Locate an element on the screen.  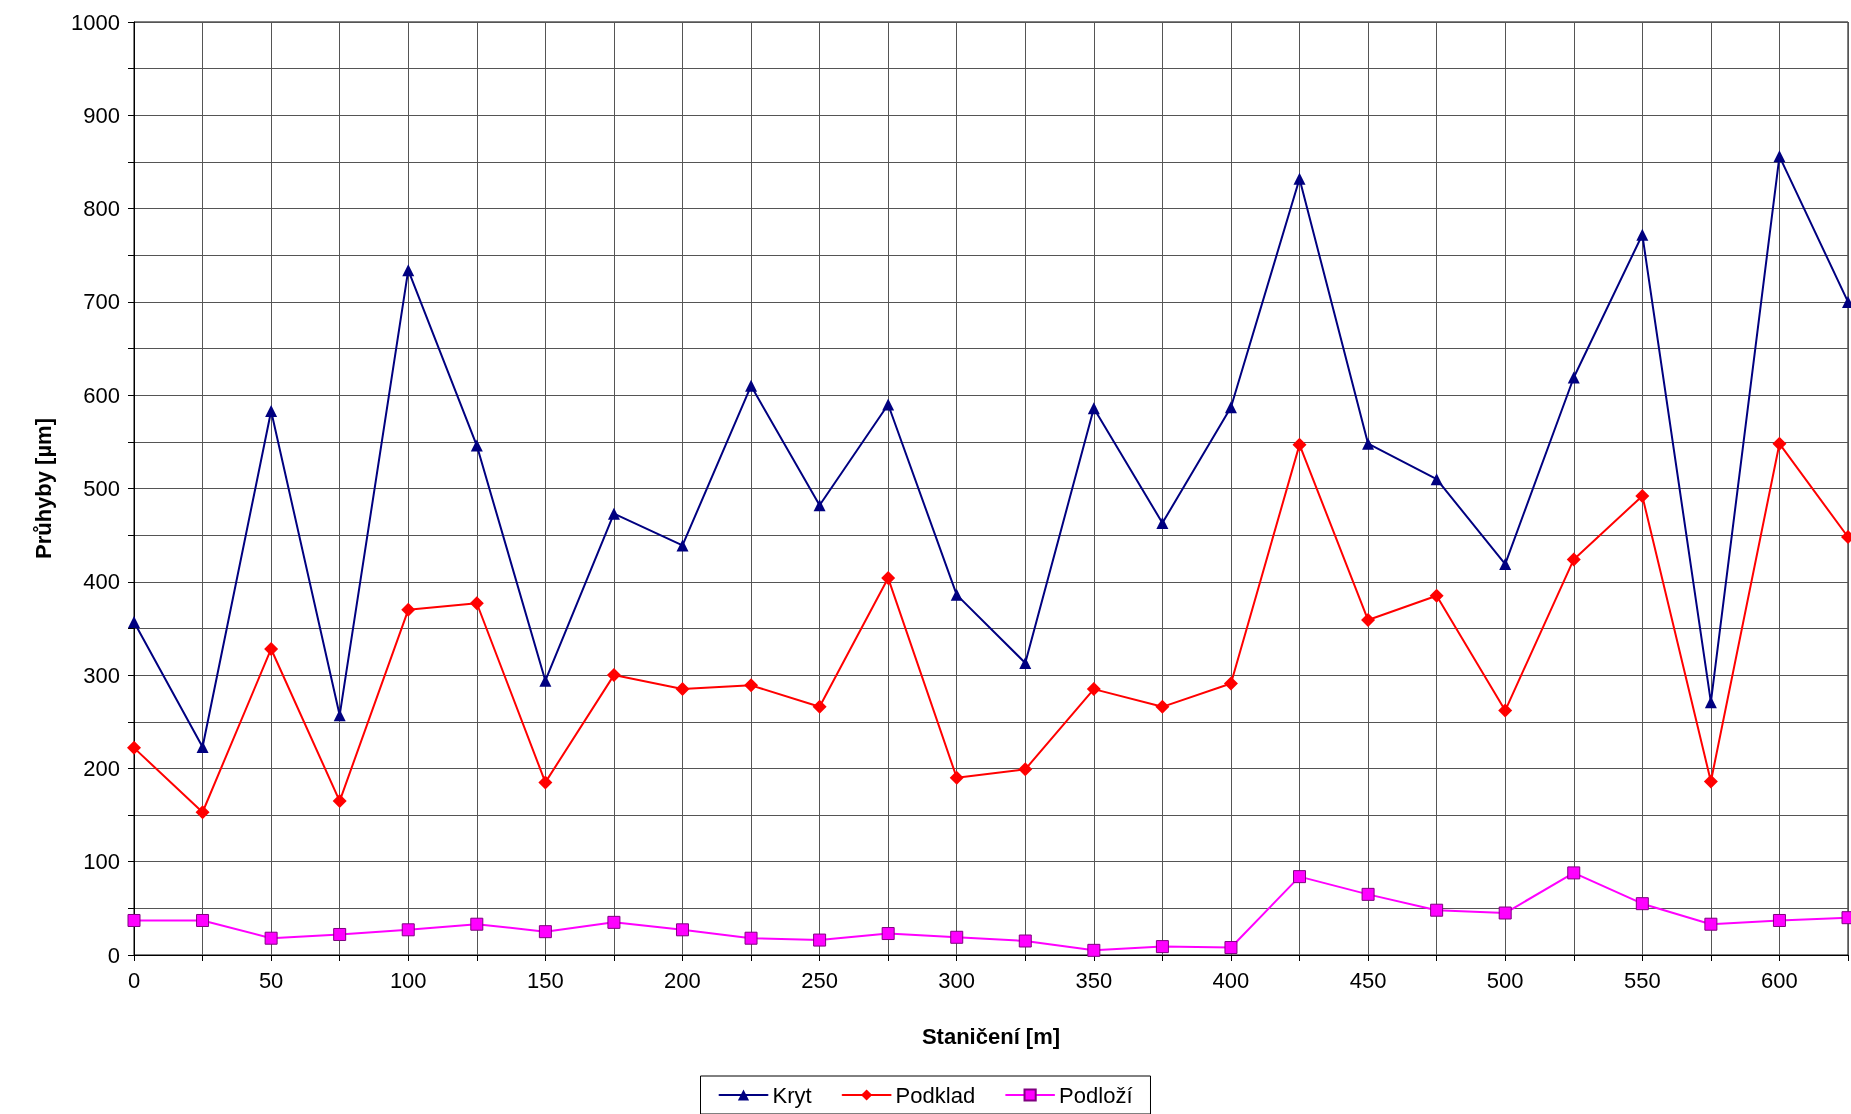
x-tick-label: 0 is located at coordinates (134, 980).